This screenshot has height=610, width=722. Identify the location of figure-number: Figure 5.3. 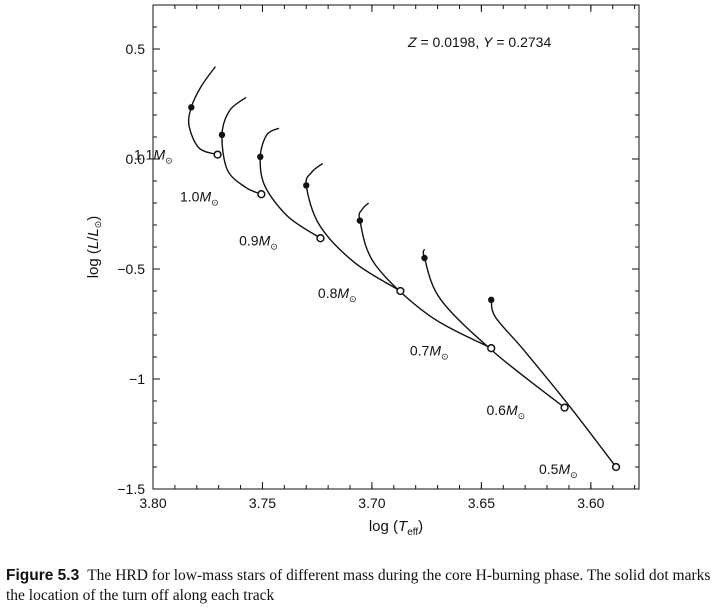
(43, 575).